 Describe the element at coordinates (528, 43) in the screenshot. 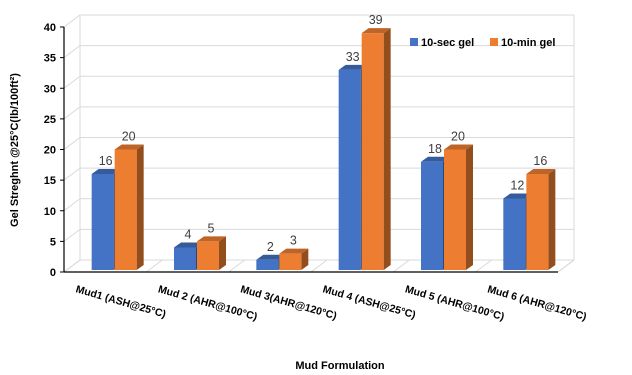

I see `legend-label: 10-min gel` at that location.